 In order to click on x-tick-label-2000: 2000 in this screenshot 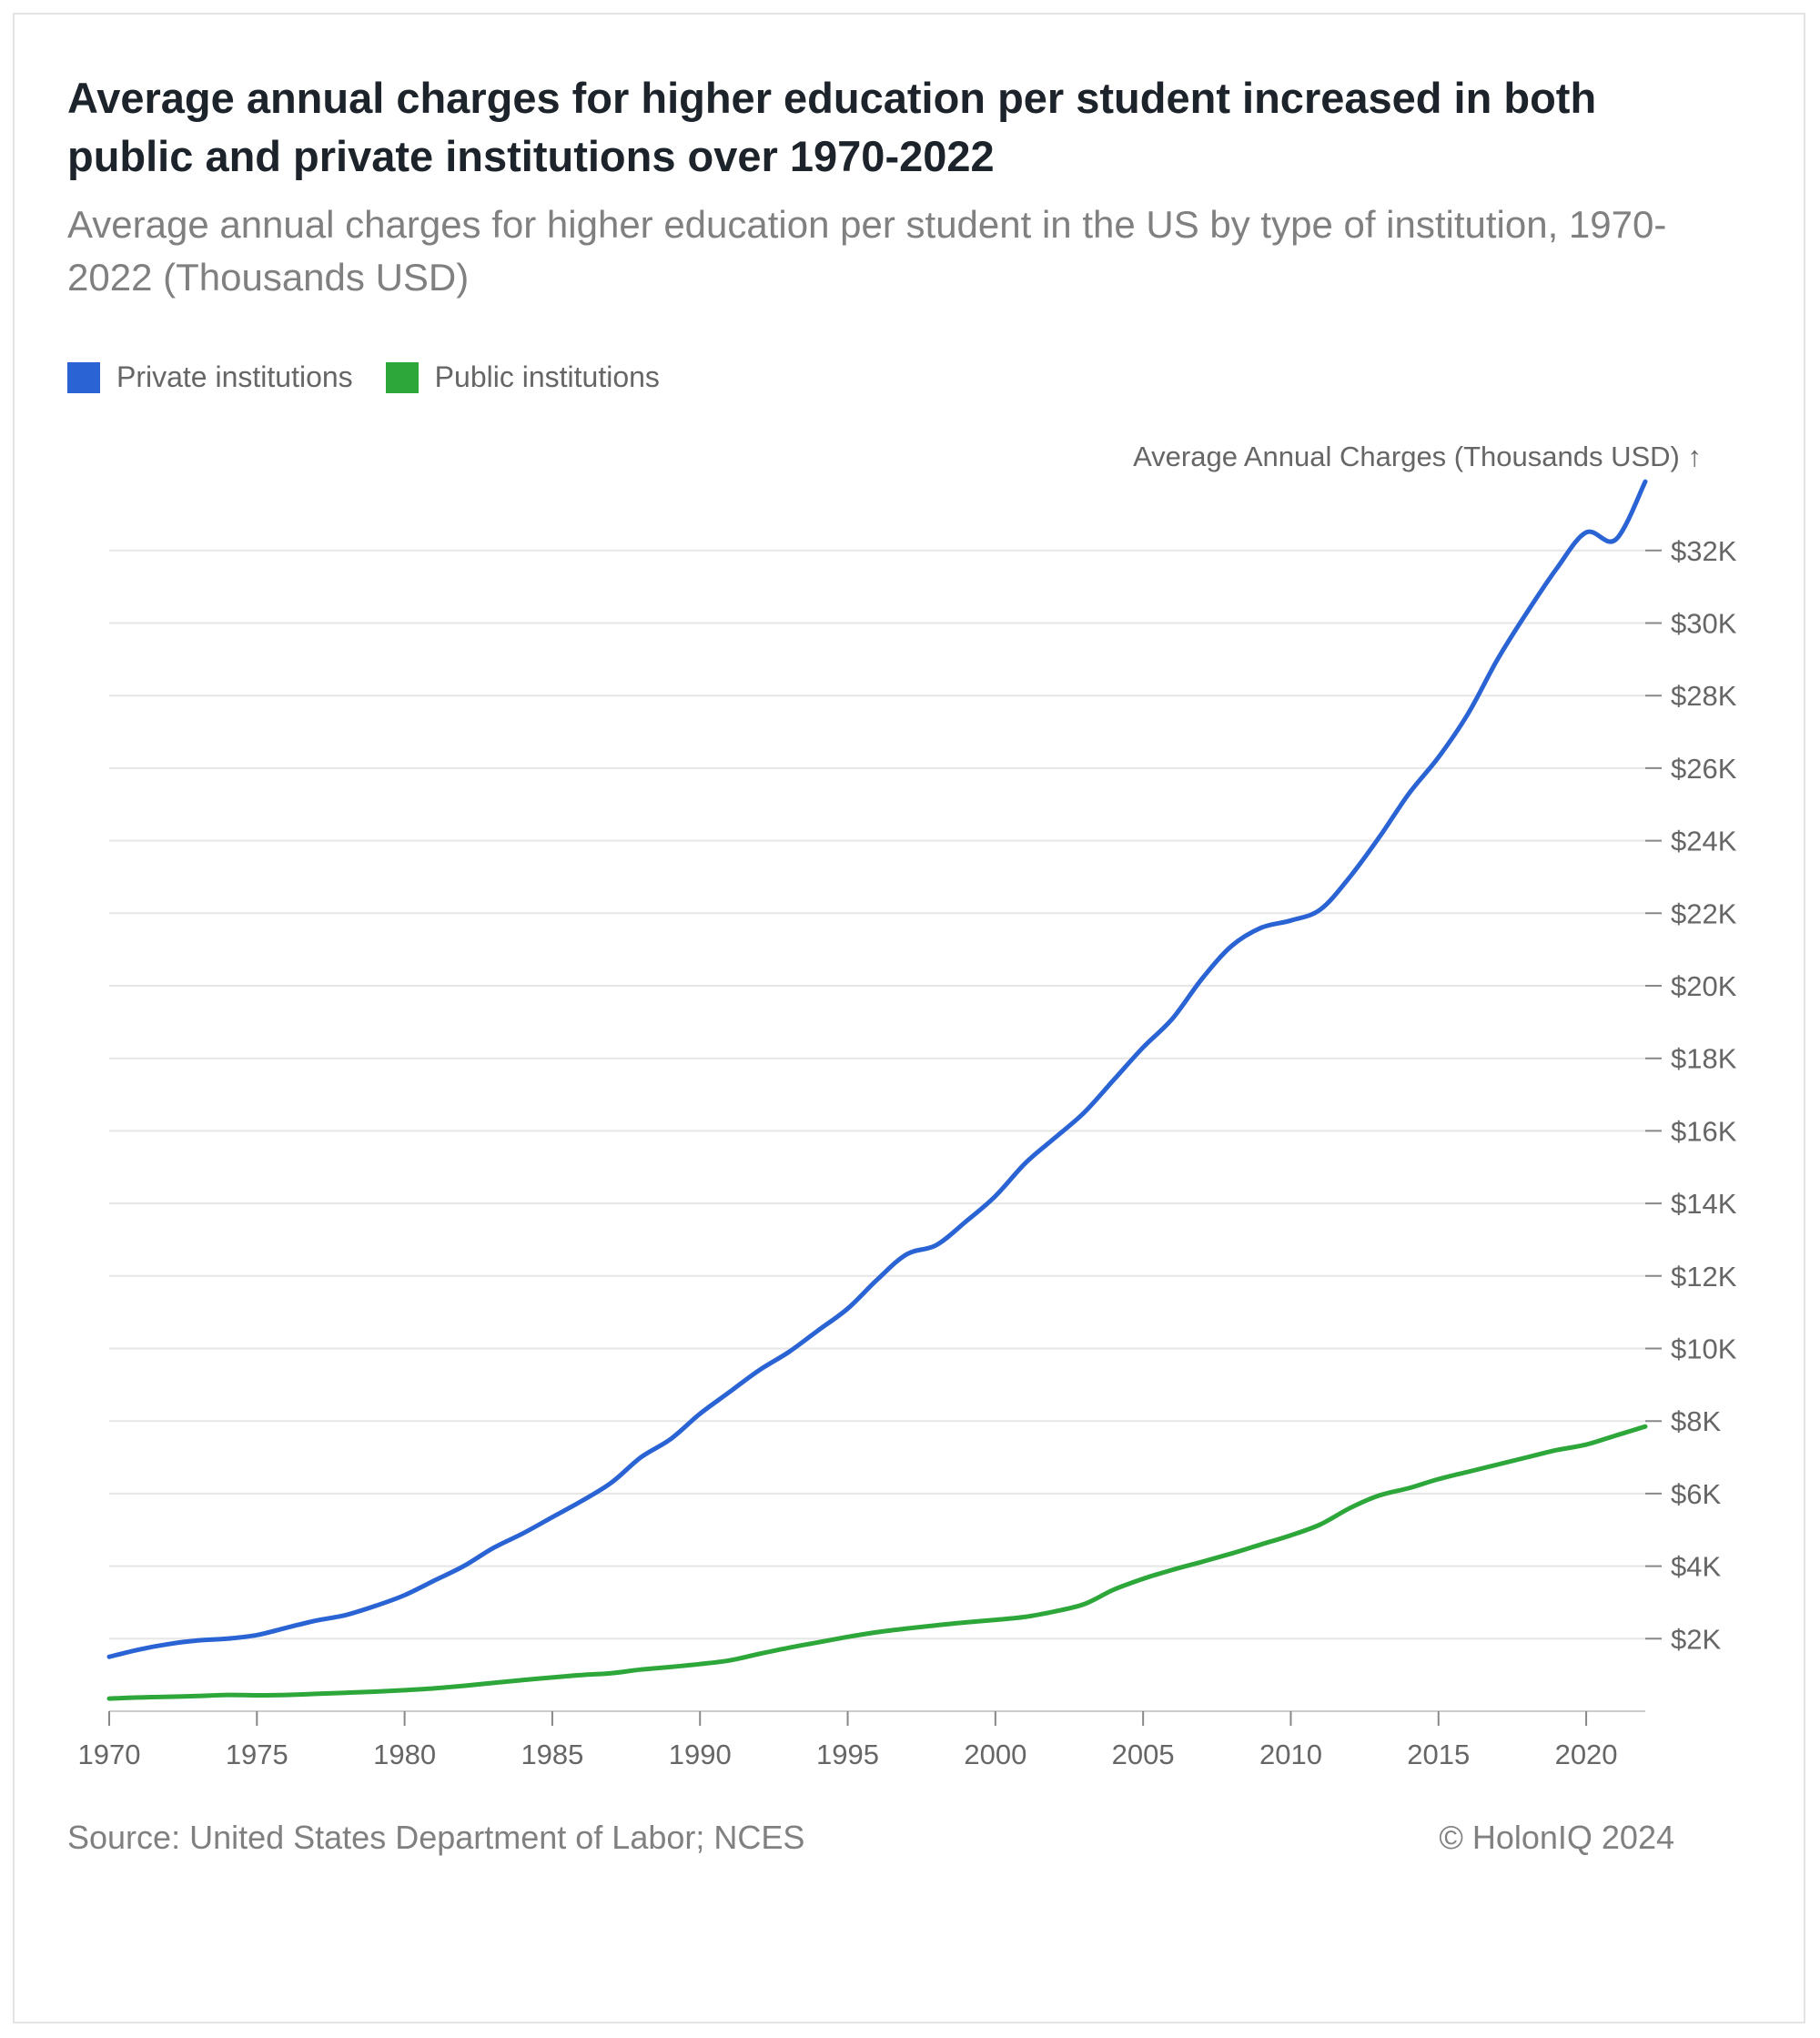, I will do `click(995, 1754)`.